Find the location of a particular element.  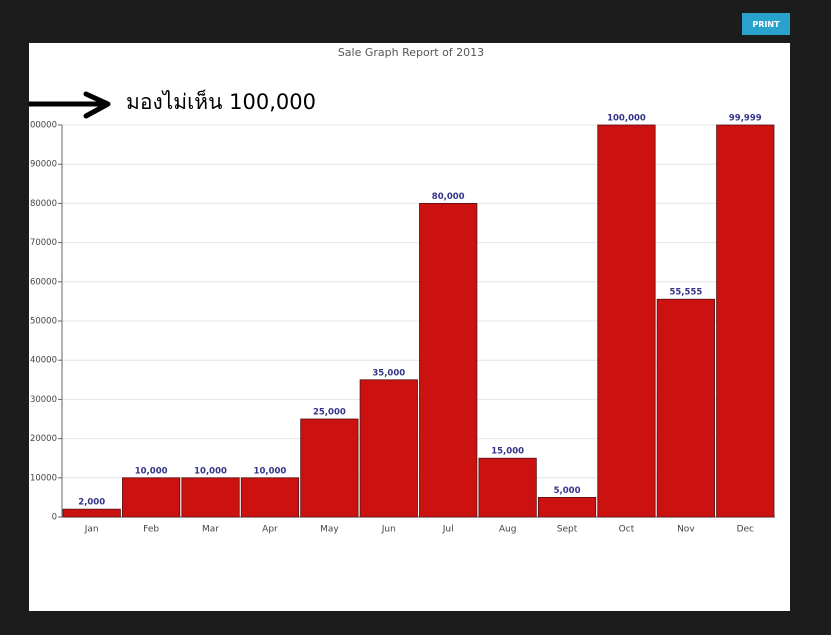

x-tick-label: Nov is located at coordinates (686, 530).